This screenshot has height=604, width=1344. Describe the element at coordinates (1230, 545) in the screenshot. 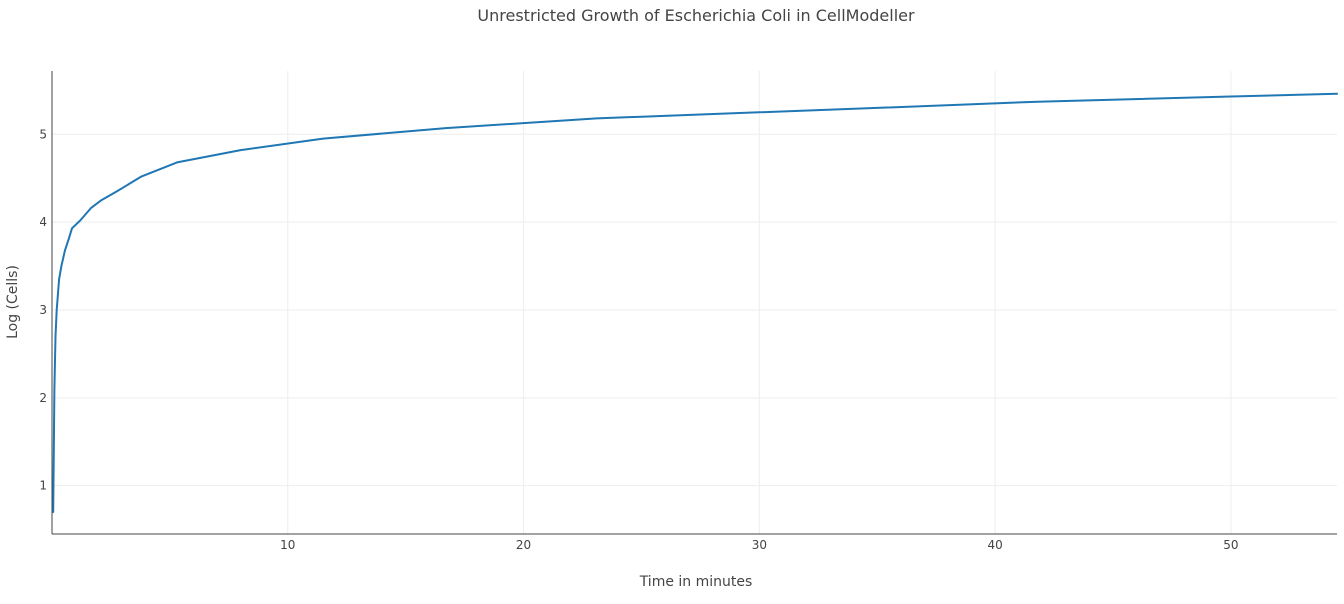

I see `x-tick-label: 50` at that location.